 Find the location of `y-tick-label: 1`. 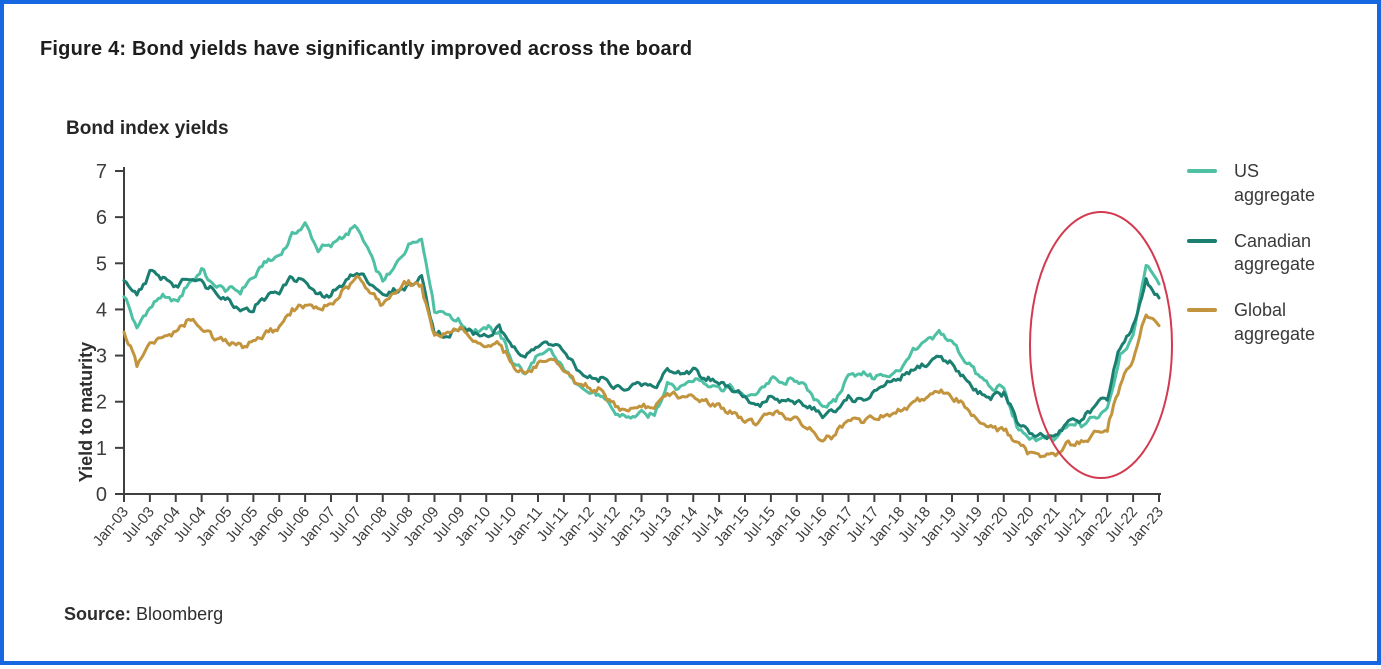

y-tick-label: 1 is located at coordinates (101, 449).